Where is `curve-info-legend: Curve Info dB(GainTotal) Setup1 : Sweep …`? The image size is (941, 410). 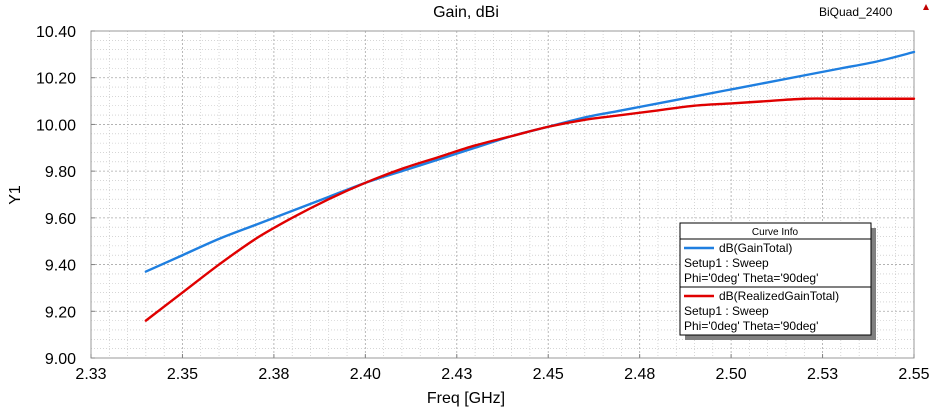
curve-info-legend: Curve Info dB(GainTotal) Setup1 : Sweep … is located at coordinates (777, 281).